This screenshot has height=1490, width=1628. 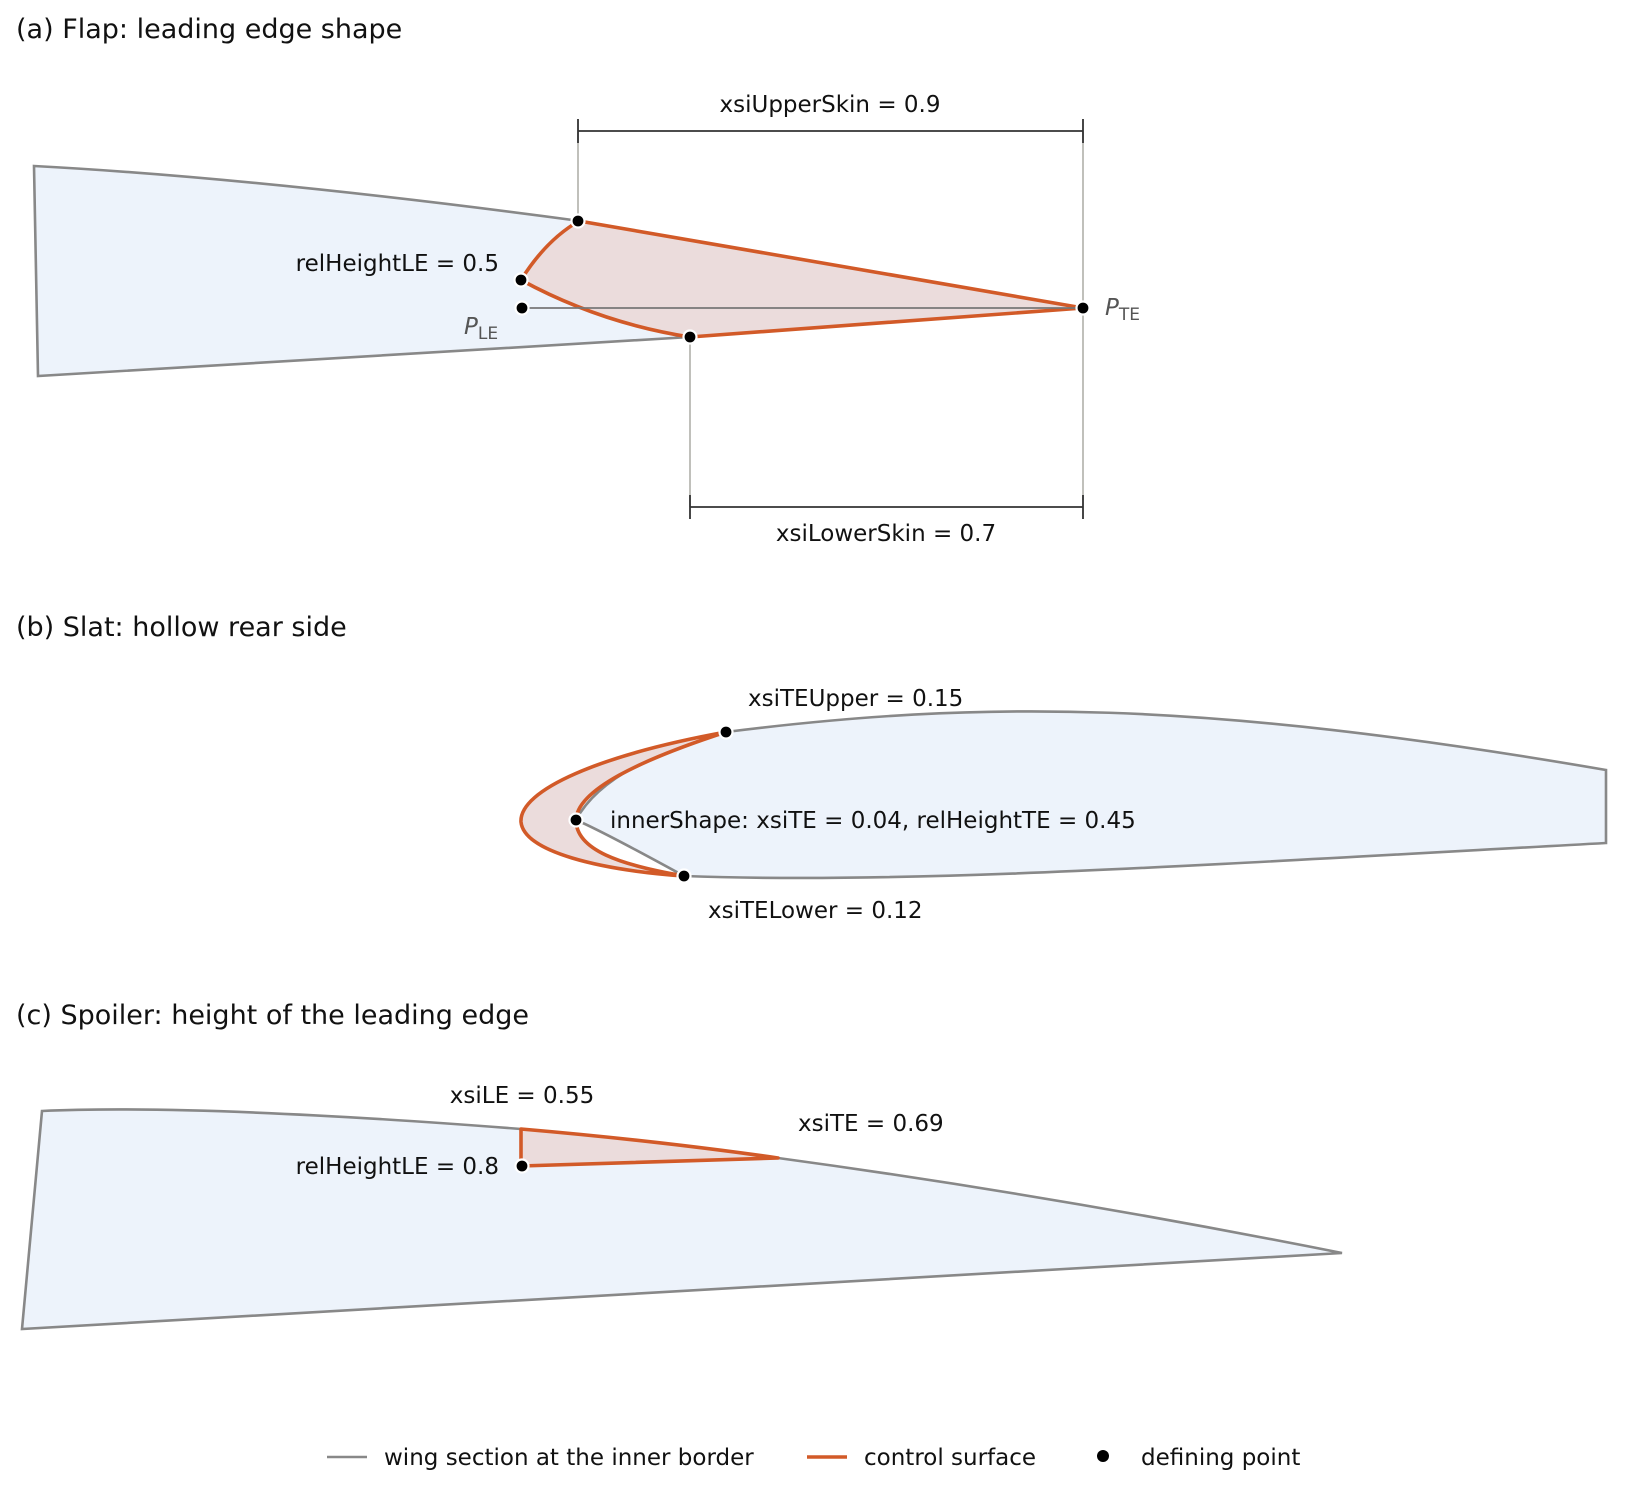 What do you see at coordinates (522, 1166) in the screenshot?
I see `spoiler-rel-height-point` at bounding box center [522, 1166].